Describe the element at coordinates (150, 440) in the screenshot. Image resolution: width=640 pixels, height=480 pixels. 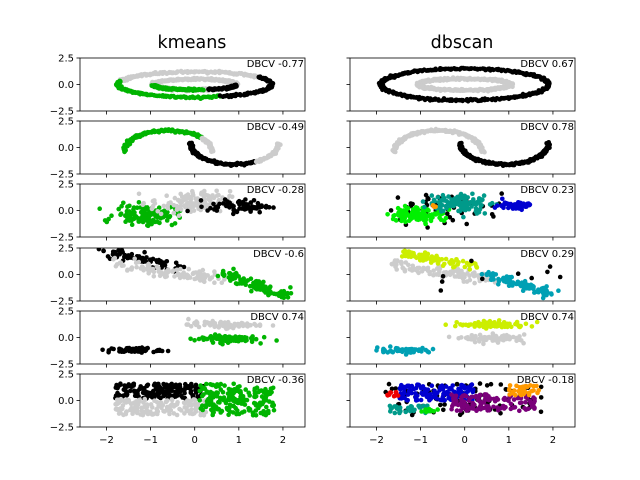
I see `x-tick-label: −1` at that location.